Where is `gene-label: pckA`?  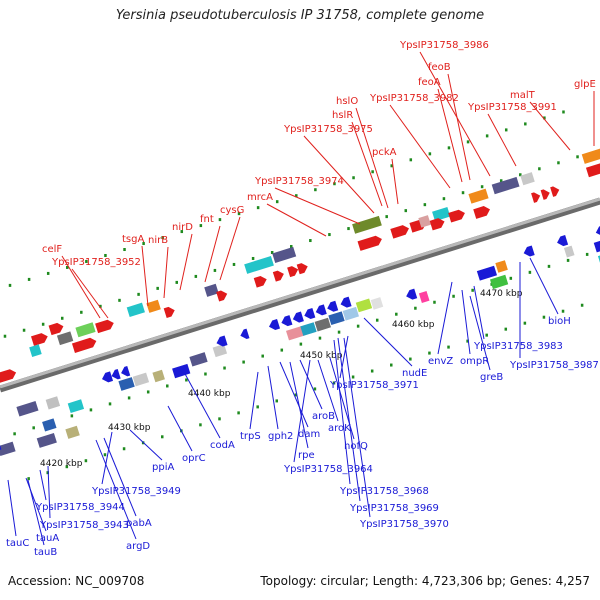 gene-label: pckA is located at coordinates (384, 152).